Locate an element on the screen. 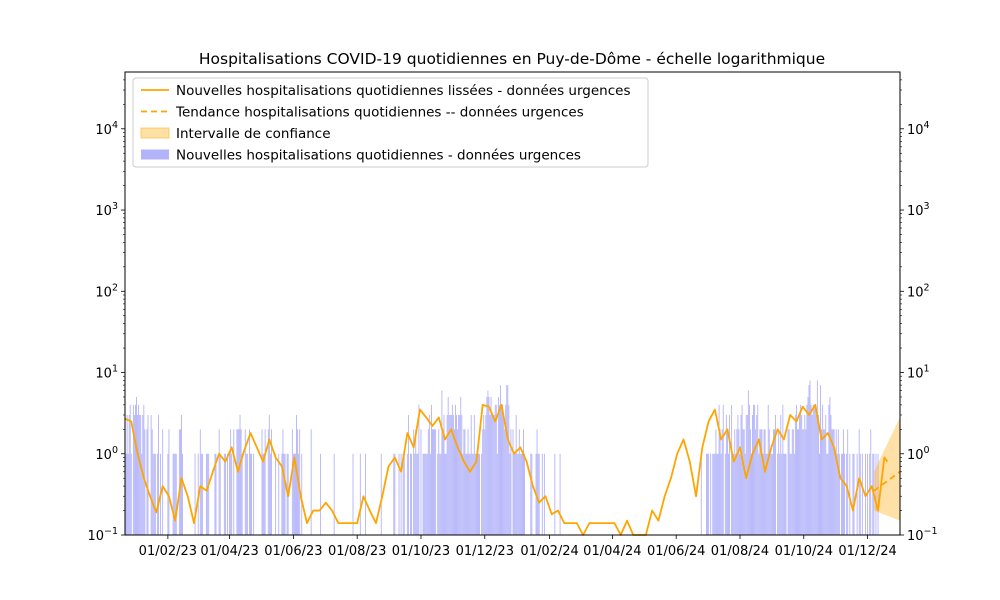 The height and width of the screenshot is (600, 1000). x-tick-label: 01/02/23 is located at coordinates (168, 551).